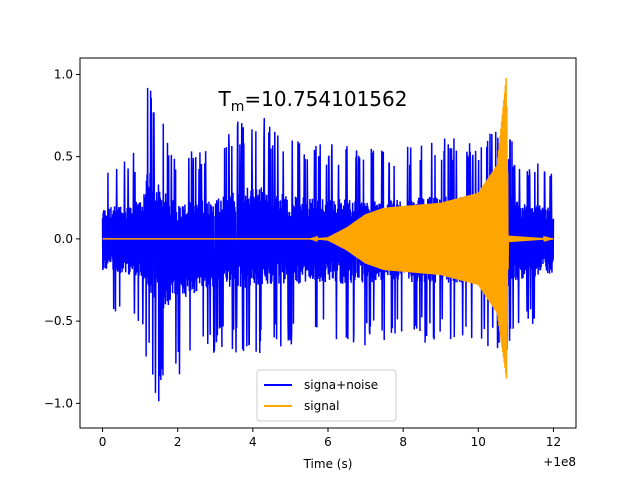 The image size is (640, 480). Describe the element at coordinates (225, 99) in the screenshot. I see `title-symbol: T` at that location.